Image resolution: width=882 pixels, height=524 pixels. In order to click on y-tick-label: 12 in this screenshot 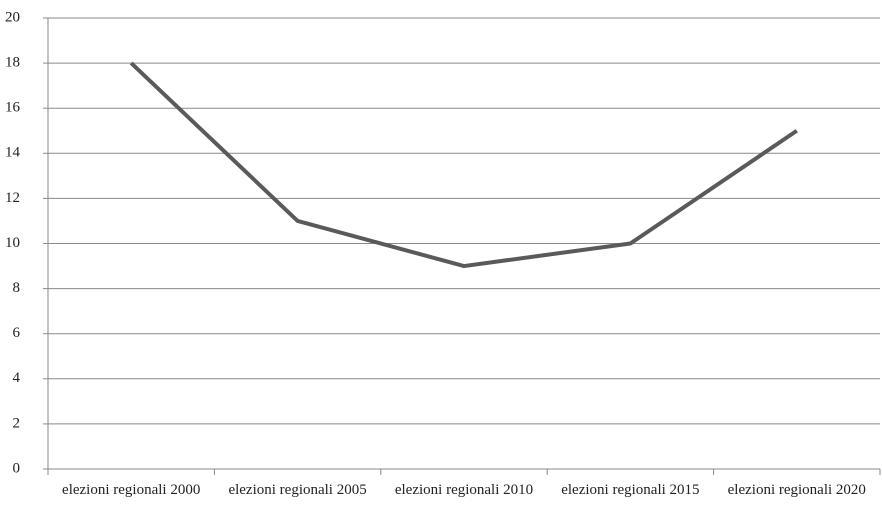, I will do `click(12, 198)`.